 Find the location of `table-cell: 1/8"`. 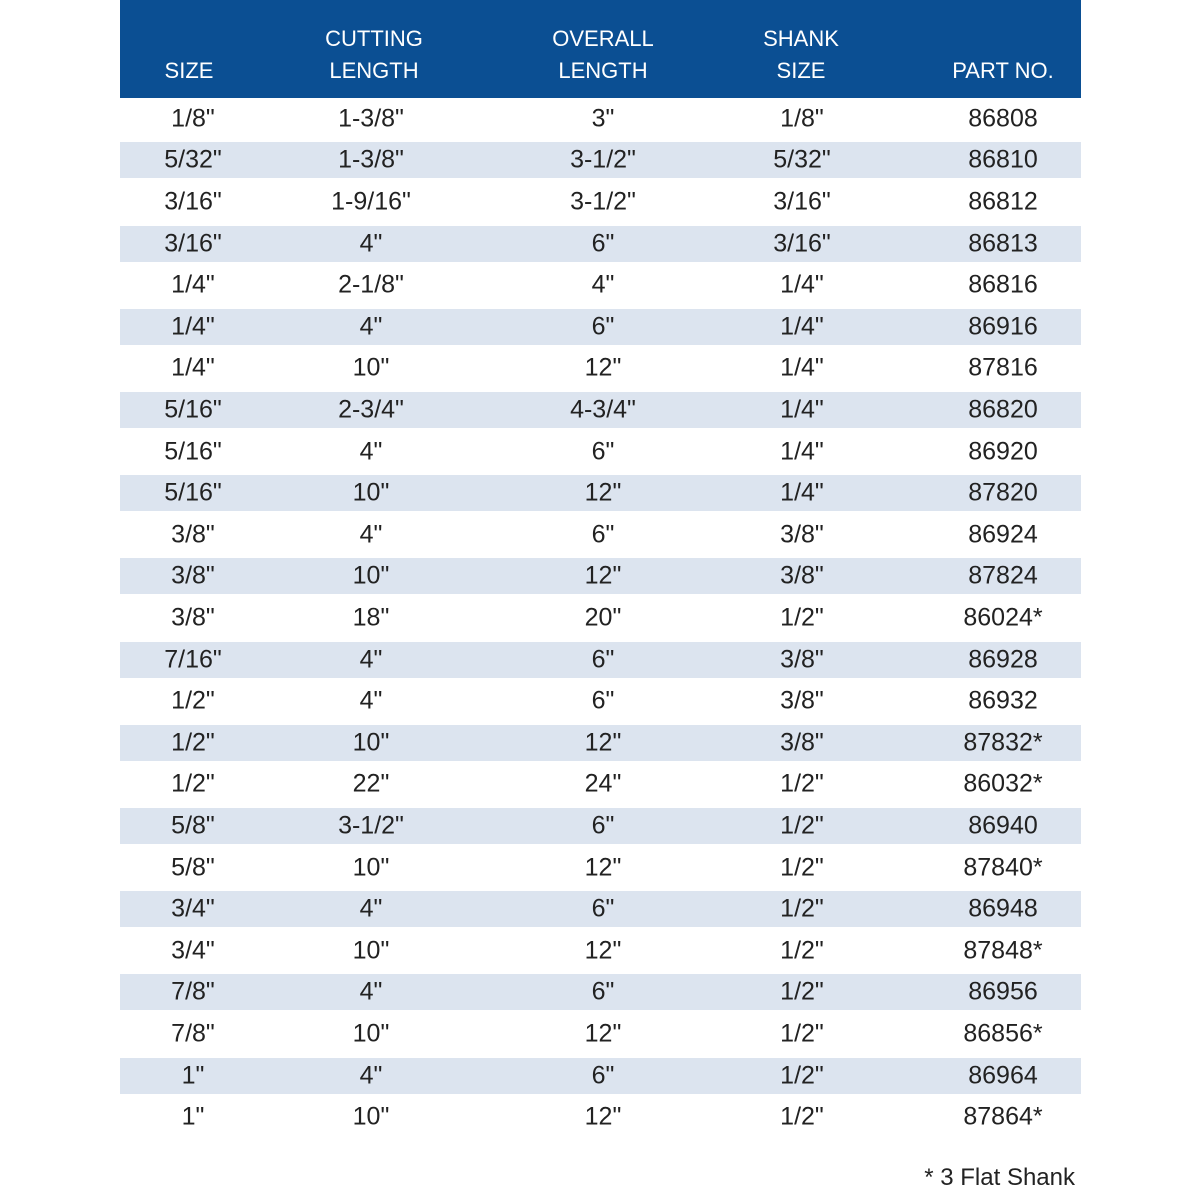

table-cell: 1/8" is located at coordinates (802, 118).